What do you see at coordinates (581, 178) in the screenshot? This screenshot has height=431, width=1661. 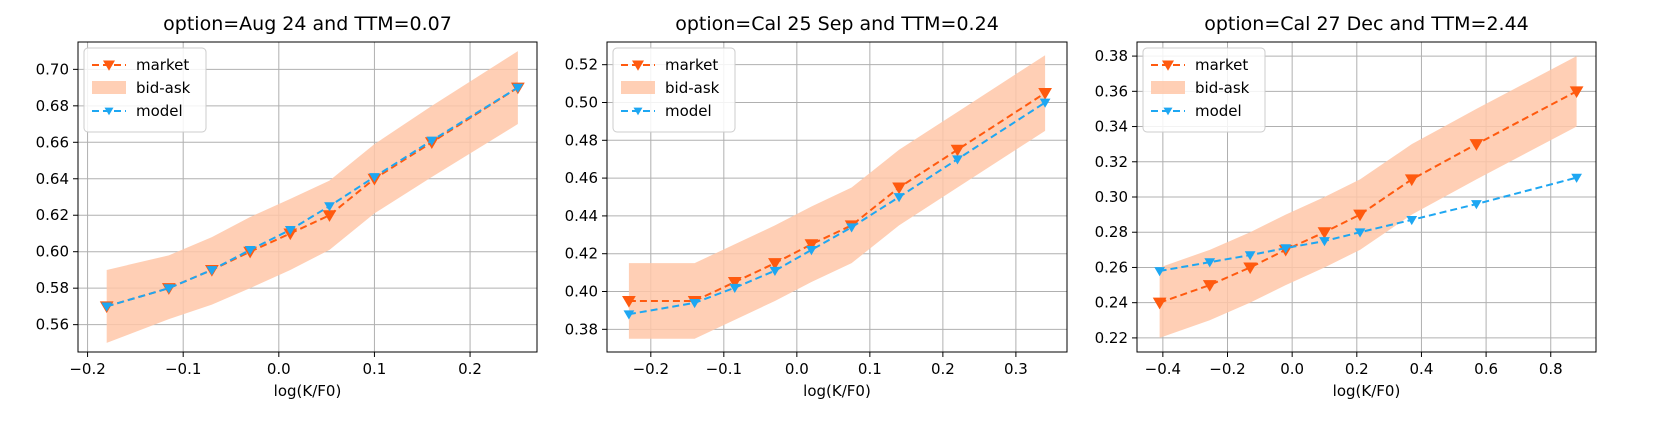 I see `y-tick-label: 0.46` at bounding box center [581, 178].